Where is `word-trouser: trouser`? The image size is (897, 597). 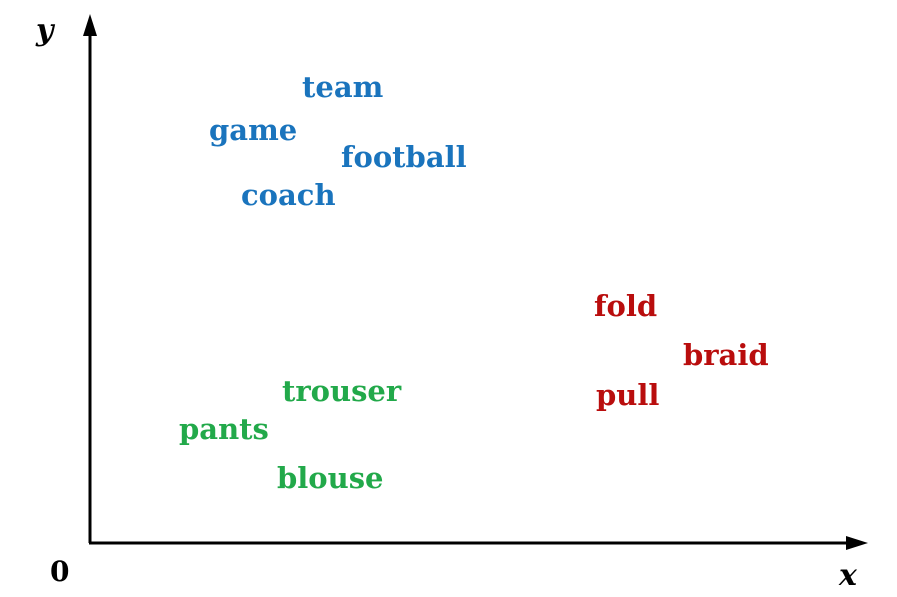
word-trouser: trouser is located at coordinates (342, 391).